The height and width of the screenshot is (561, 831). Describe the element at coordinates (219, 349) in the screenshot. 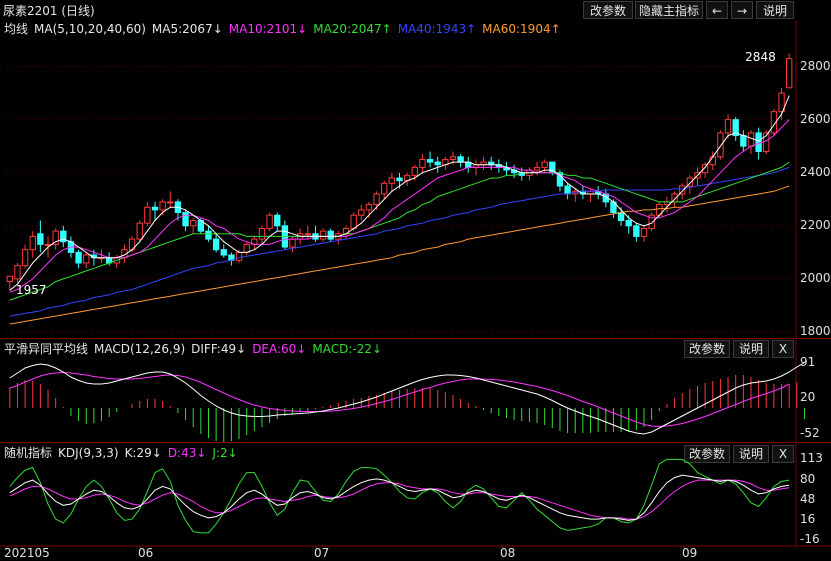

I see `macd-diff-value: DIFF:49↓` at that location.